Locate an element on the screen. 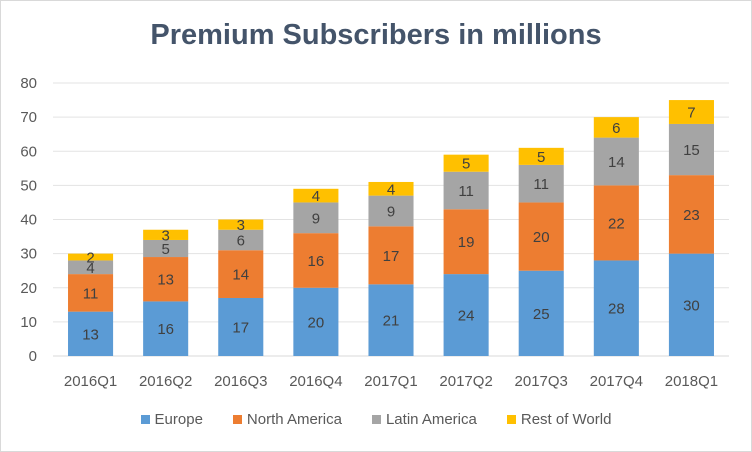 The width and height of the screenshot is (752, 452). data-label: 23 is located at coordinates (691, 215).